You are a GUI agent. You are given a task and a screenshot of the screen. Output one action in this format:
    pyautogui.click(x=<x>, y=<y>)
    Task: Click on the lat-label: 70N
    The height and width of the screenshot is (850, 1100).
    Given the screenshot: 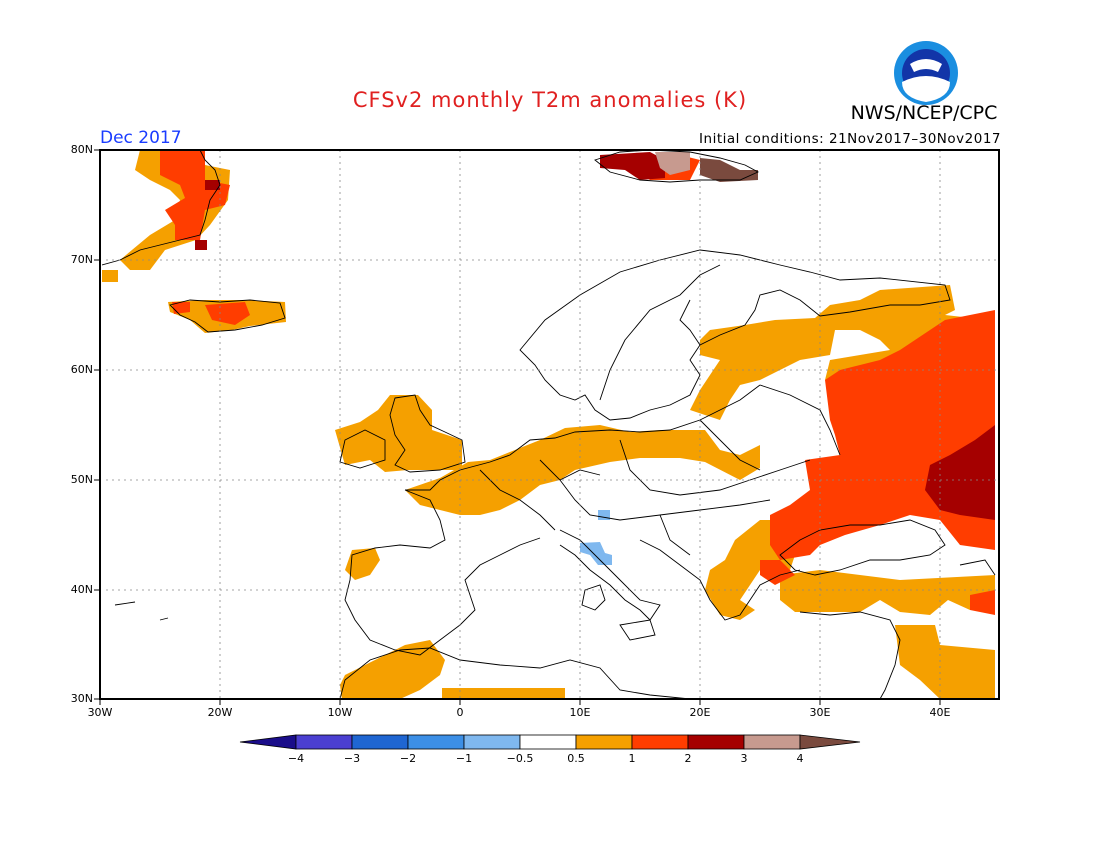 What is the action you would take?
    pyautogui.click(x=81, y=259)
    